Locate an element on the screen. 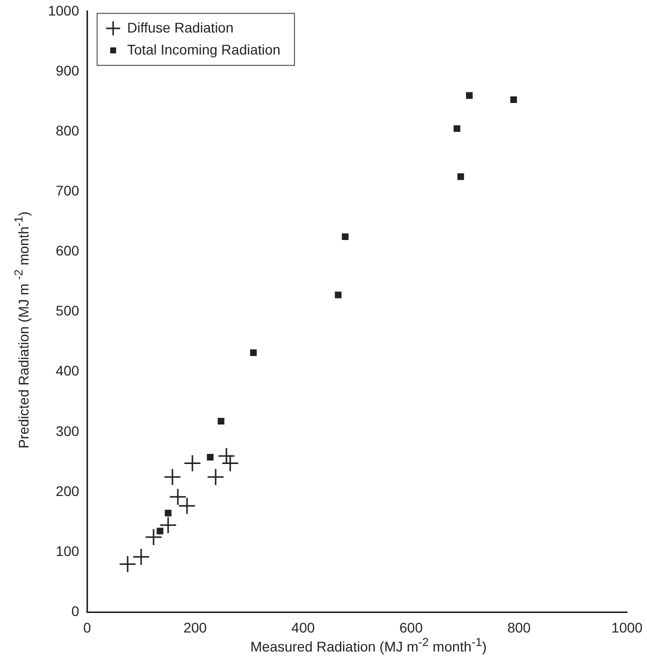 This screenshot has height=665, width=647. y-tick-label: 900 is located at coordinates (68, 70).